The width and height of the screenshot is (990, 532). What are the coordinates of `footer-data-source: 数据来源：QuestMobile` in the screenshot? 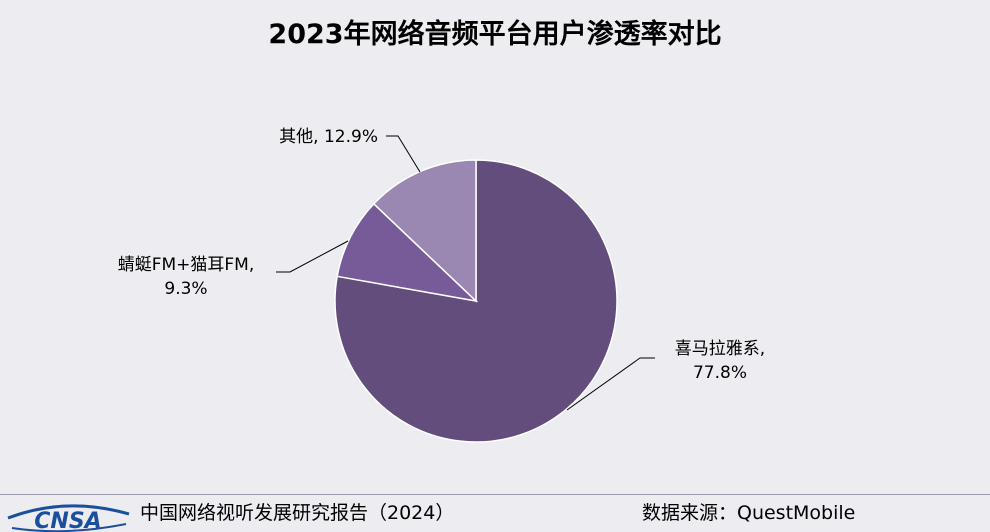 It's located at (749, 513).